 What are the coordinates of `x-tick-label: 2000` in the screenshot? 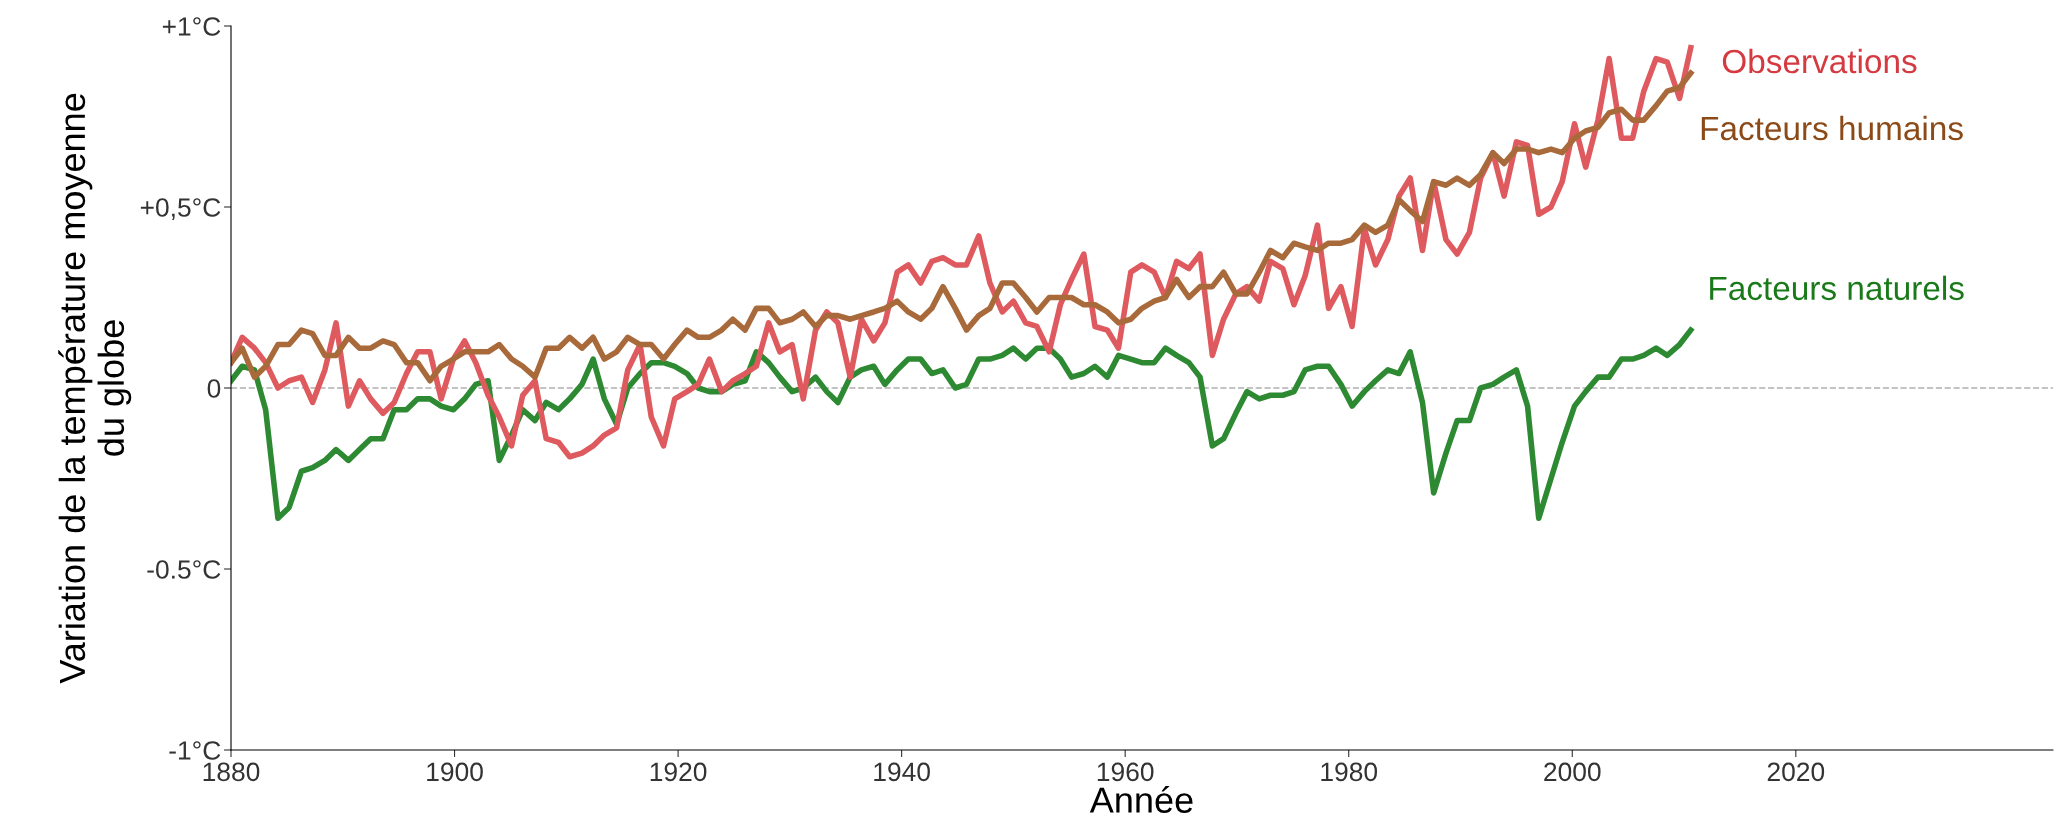 It's located at (1572, 772).